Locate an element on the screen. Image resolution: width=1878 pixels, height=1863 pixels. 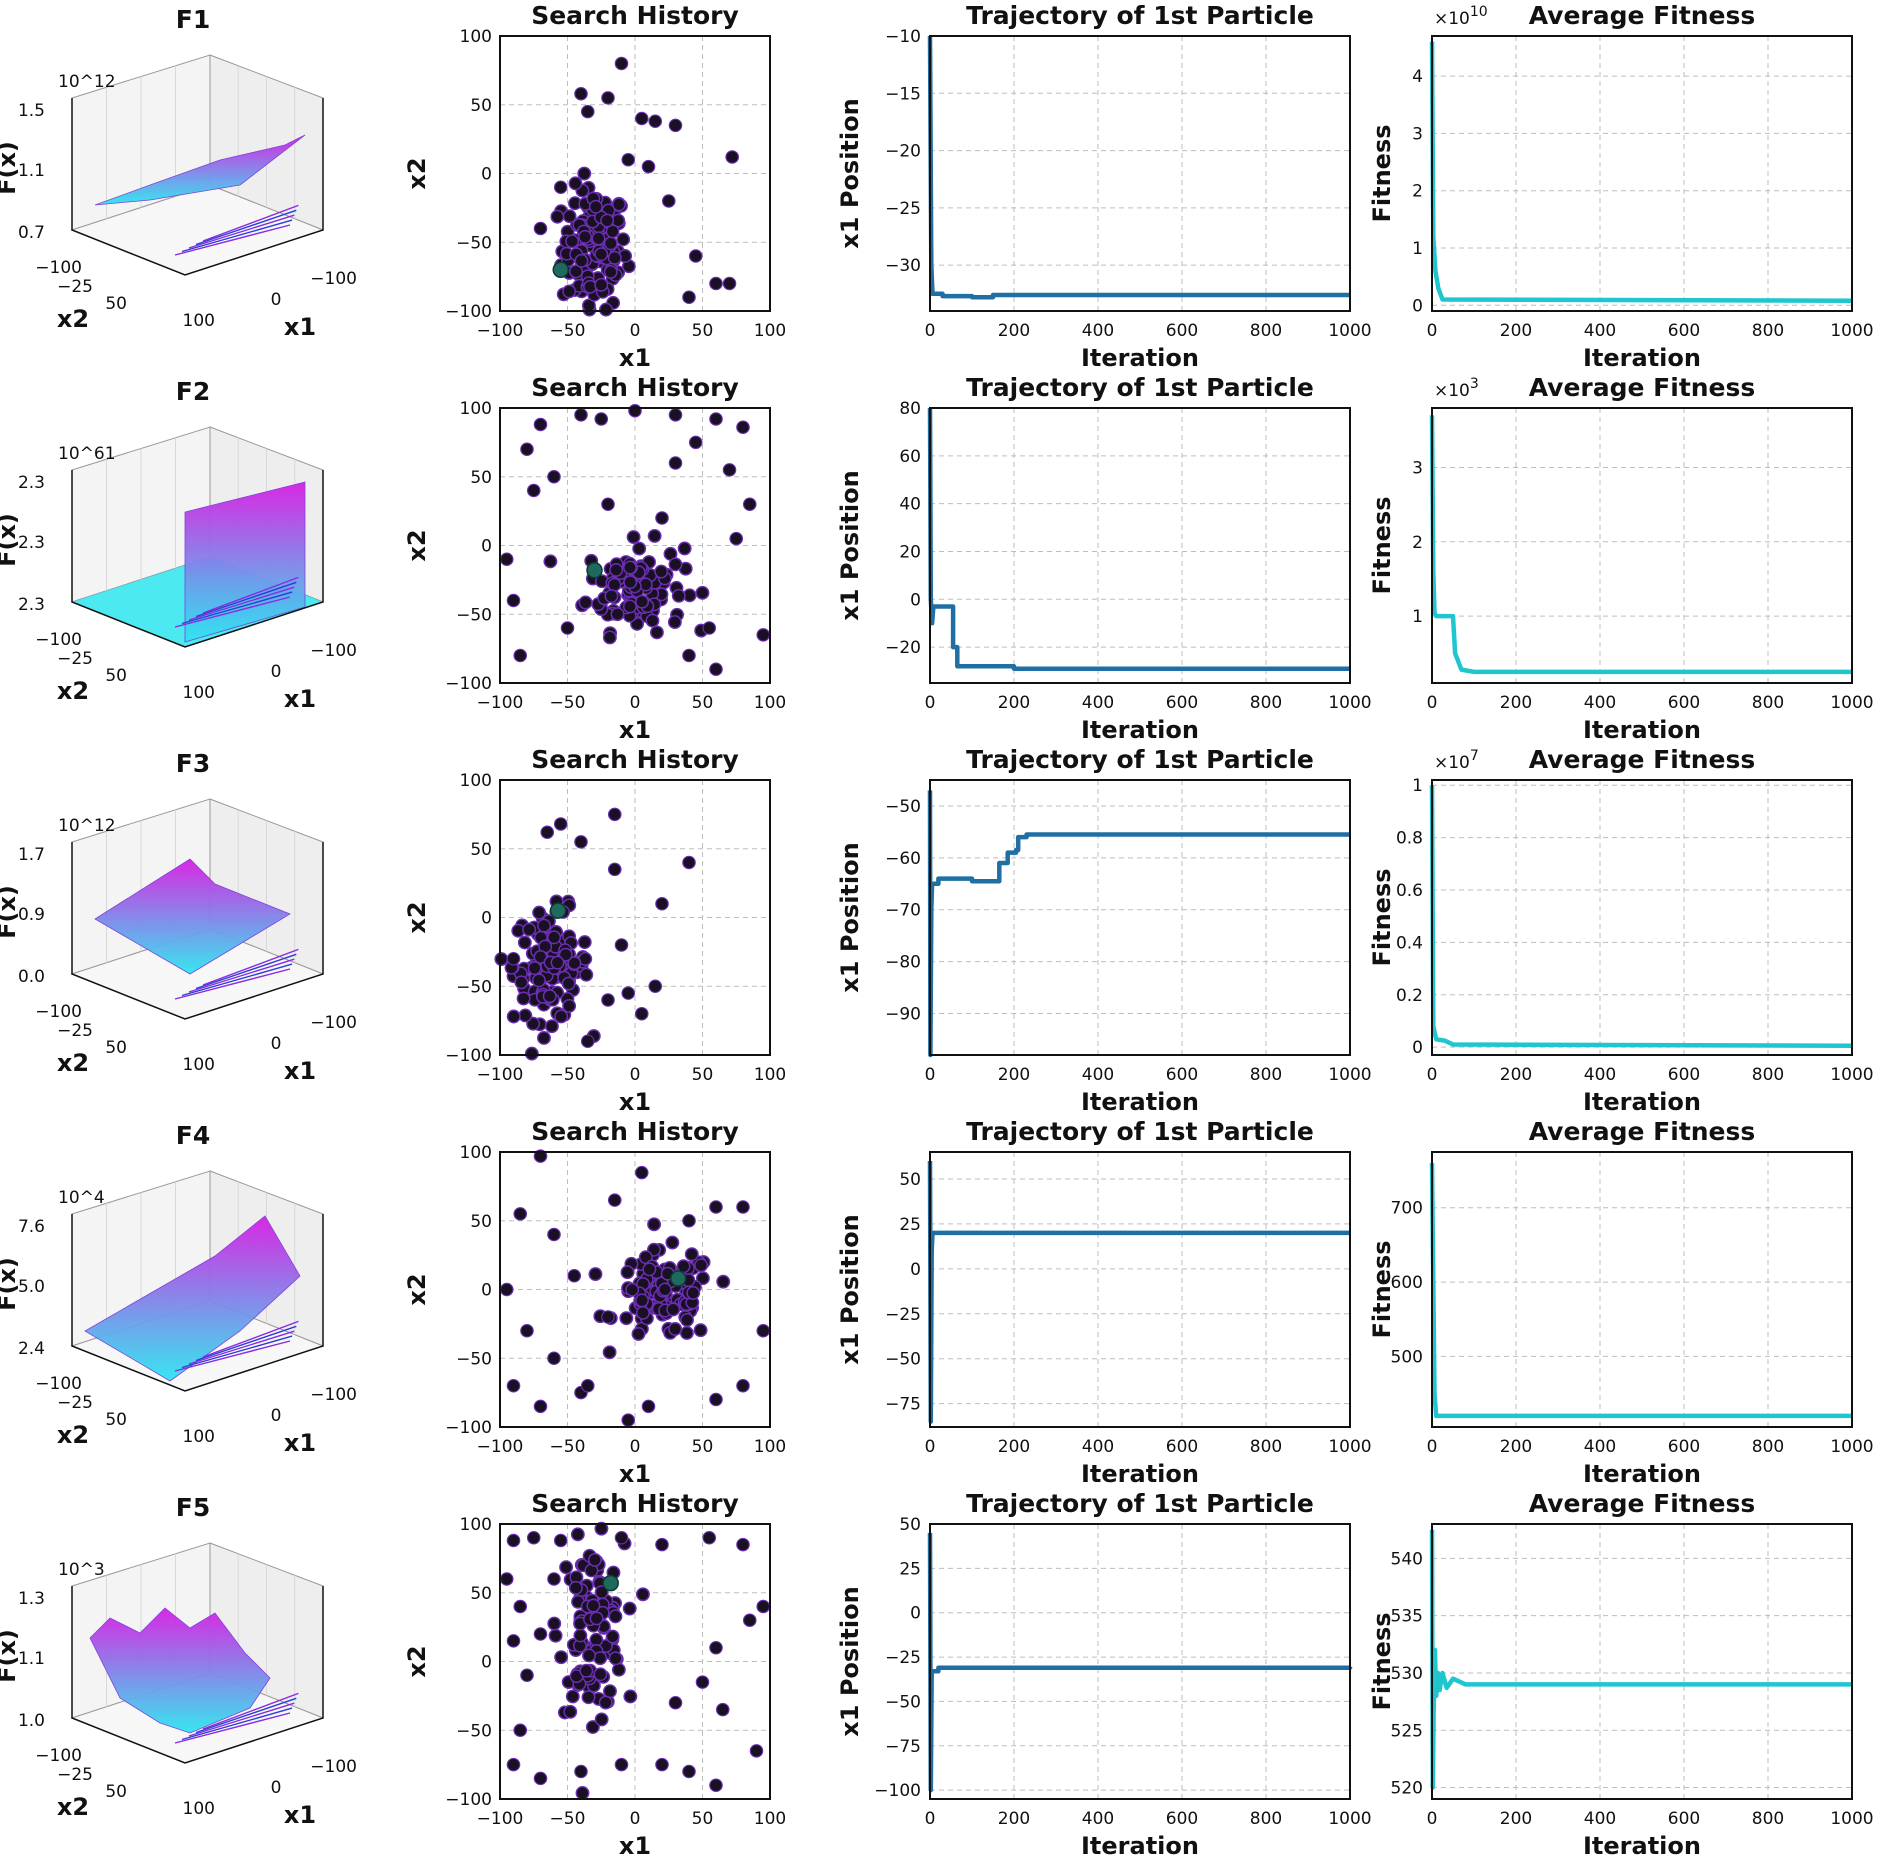
floor-contours is located at coordinates (236, 230).